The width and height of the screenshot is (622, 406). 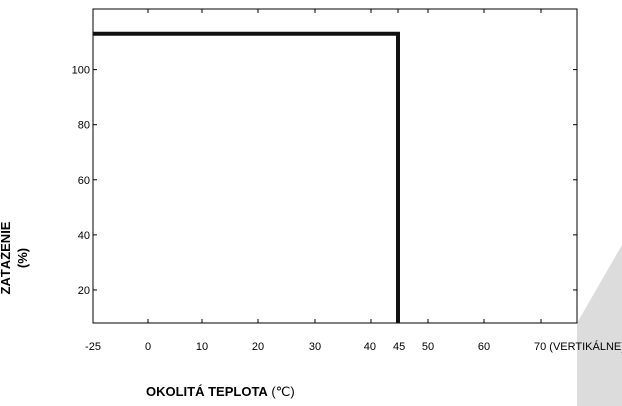 I want to click on x-tick-label: 50, so click(x=428, y=347).